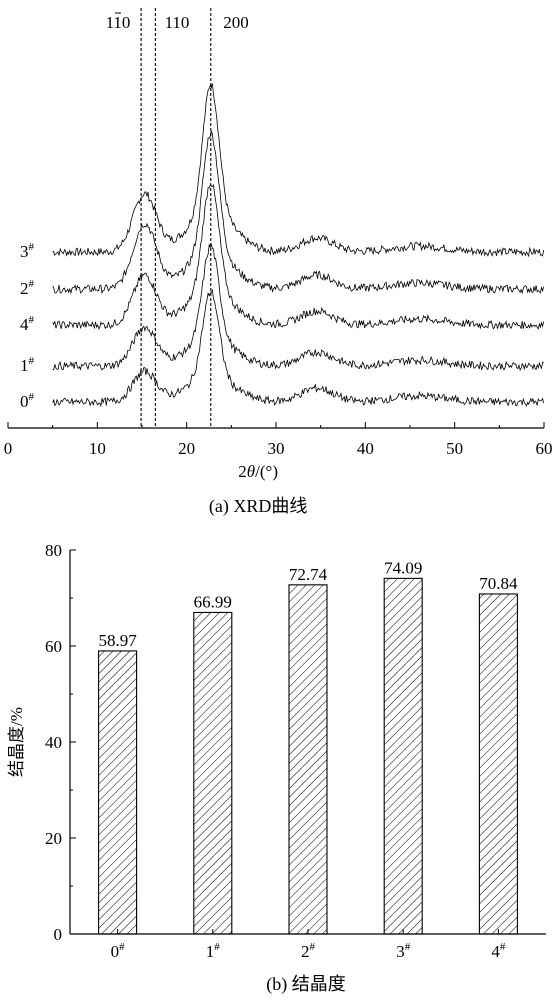  Describe the element at coordinates (544, 448) in the screenshot. I see `x-tick-label: 60` at that location.